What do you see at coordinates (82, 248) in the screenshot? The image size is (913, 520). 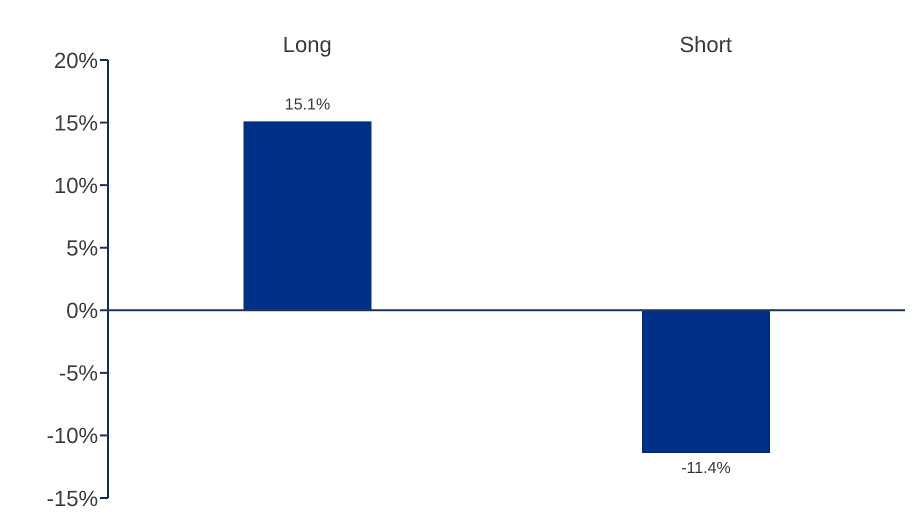 I see `y-tick-label: 5%` at bounding box center [82, 248].